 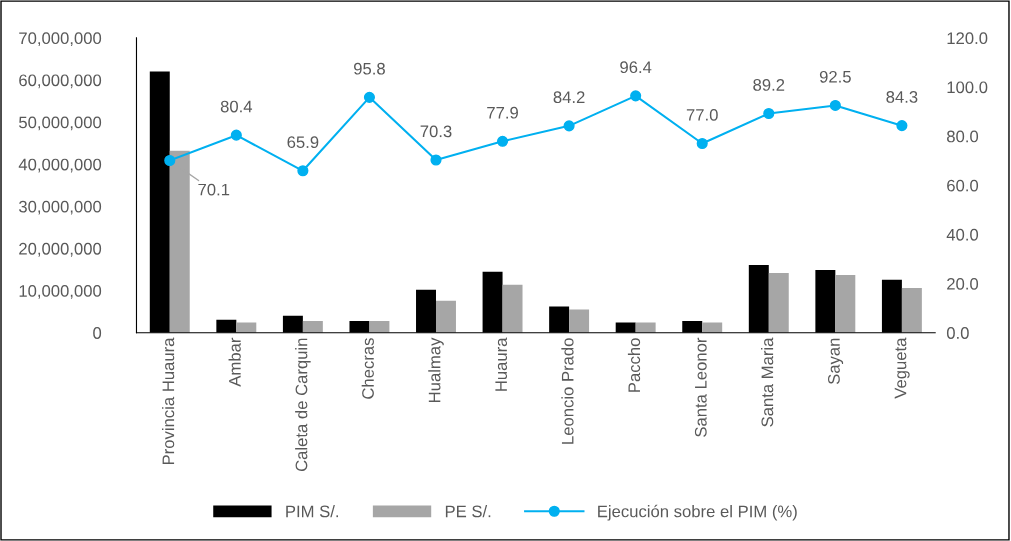 What do you see at coordinates (234, 362) in the screenshot?
I see `x-tick-label: Ambar` at bounding box center [234, 362].